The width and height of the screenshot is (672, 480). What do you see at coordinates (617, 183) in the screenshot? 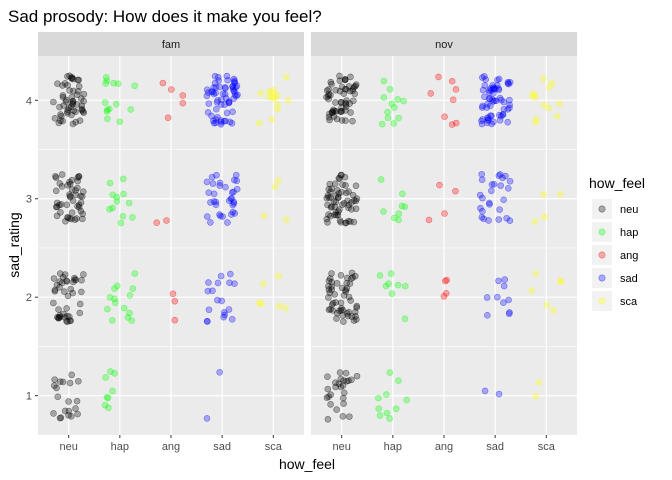
I see `legend-title: how_feel` at bounding box center [617, 183].